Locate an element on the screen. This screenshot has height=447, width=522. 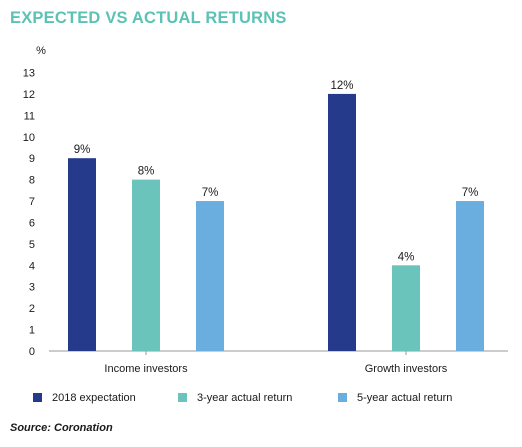
y-tick-label: 8 is located at coordinates (32, 181).